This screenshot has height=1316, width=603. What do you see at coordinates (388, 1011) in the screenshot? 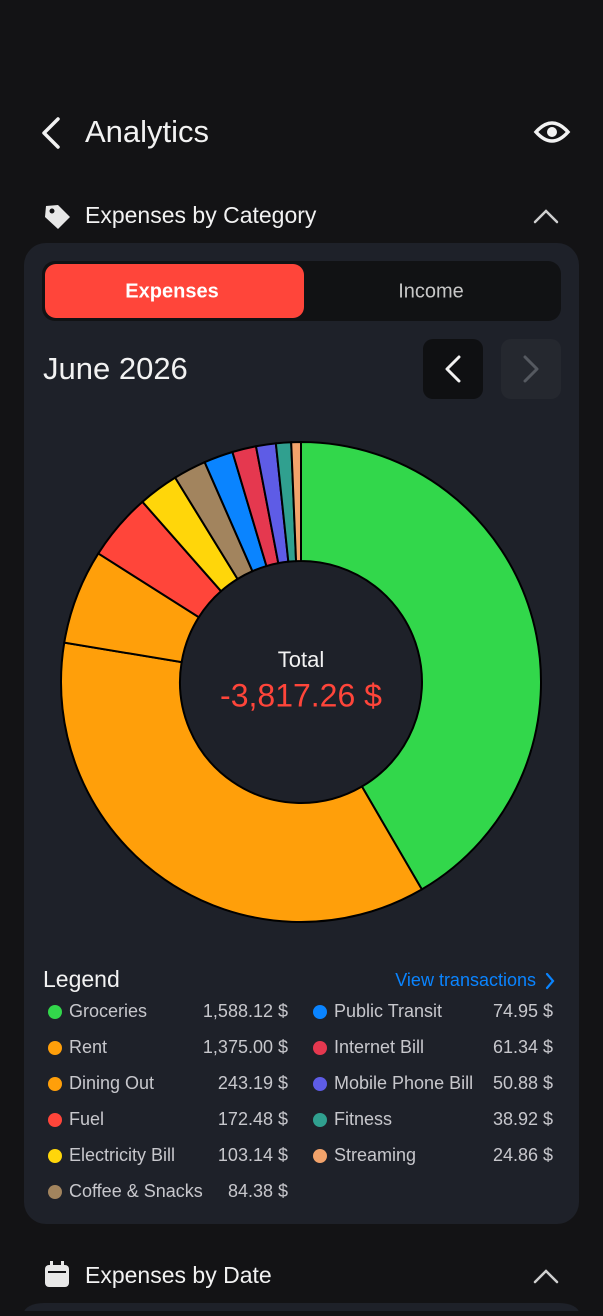
I see `legend-label: Public Transit` at bounding box center [388, 1011].